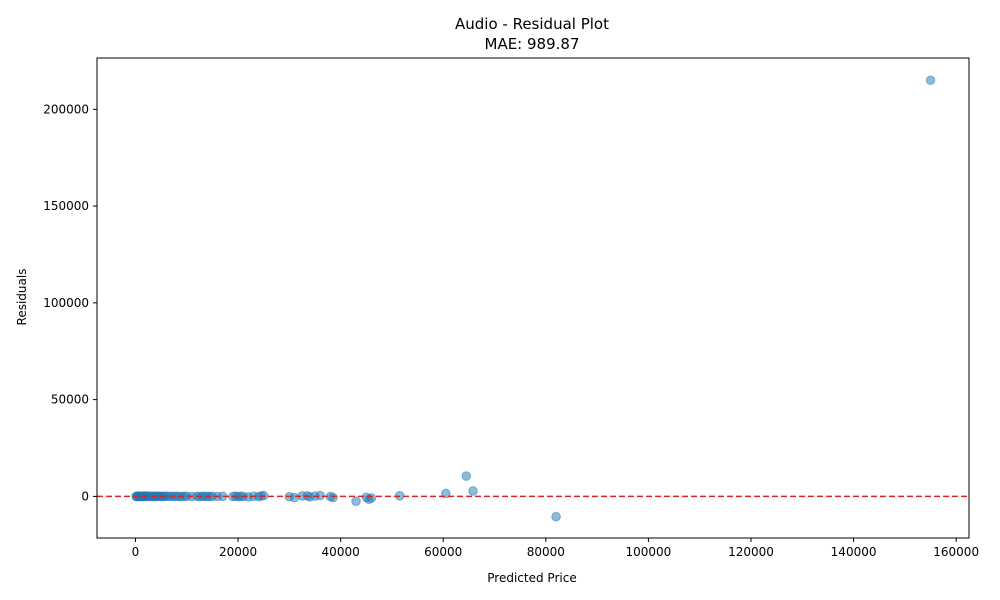 This screenshot has width=1000, height=600. What do you see at coordinates (531, 578) in the screenshot?
I see `x-axis-label: Predicted Price` at bounding box center [531, 578].